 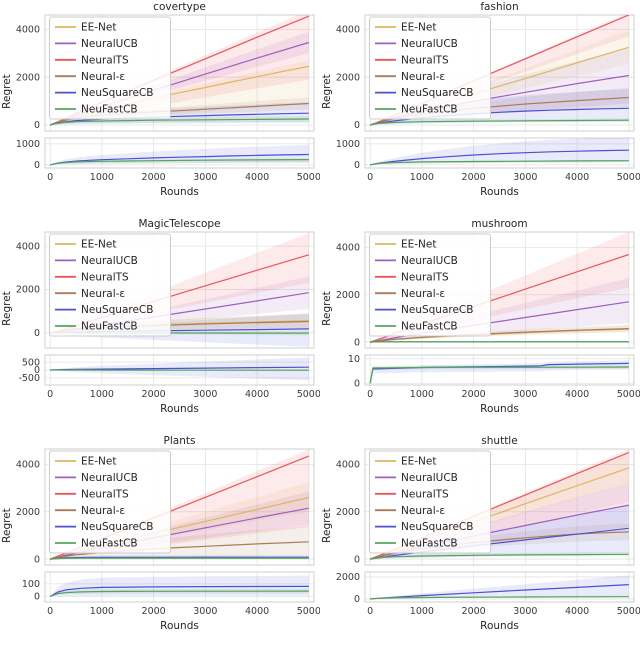 I want to click on y-tick-label: 10, so click(x=354, y=359).